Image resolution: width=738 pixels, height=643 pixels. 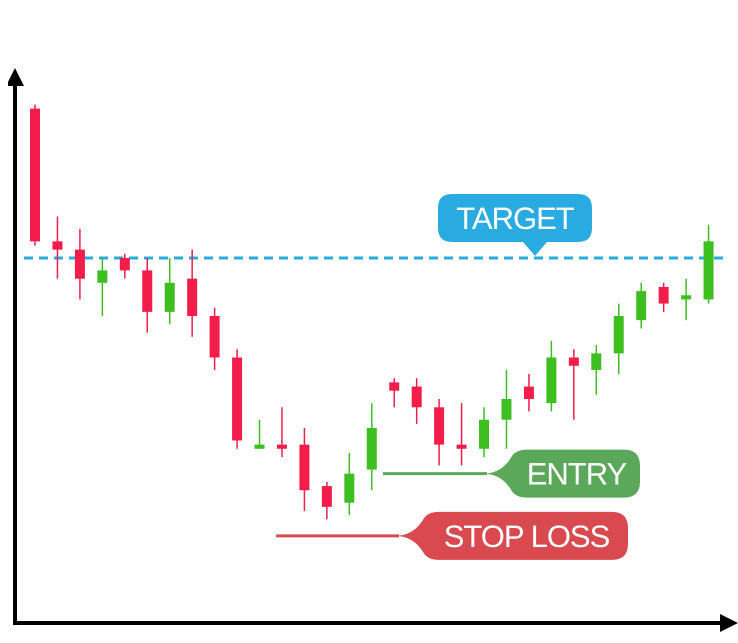 I want to click on ref-line-label: ENTRY, so click(x=576, y=474).